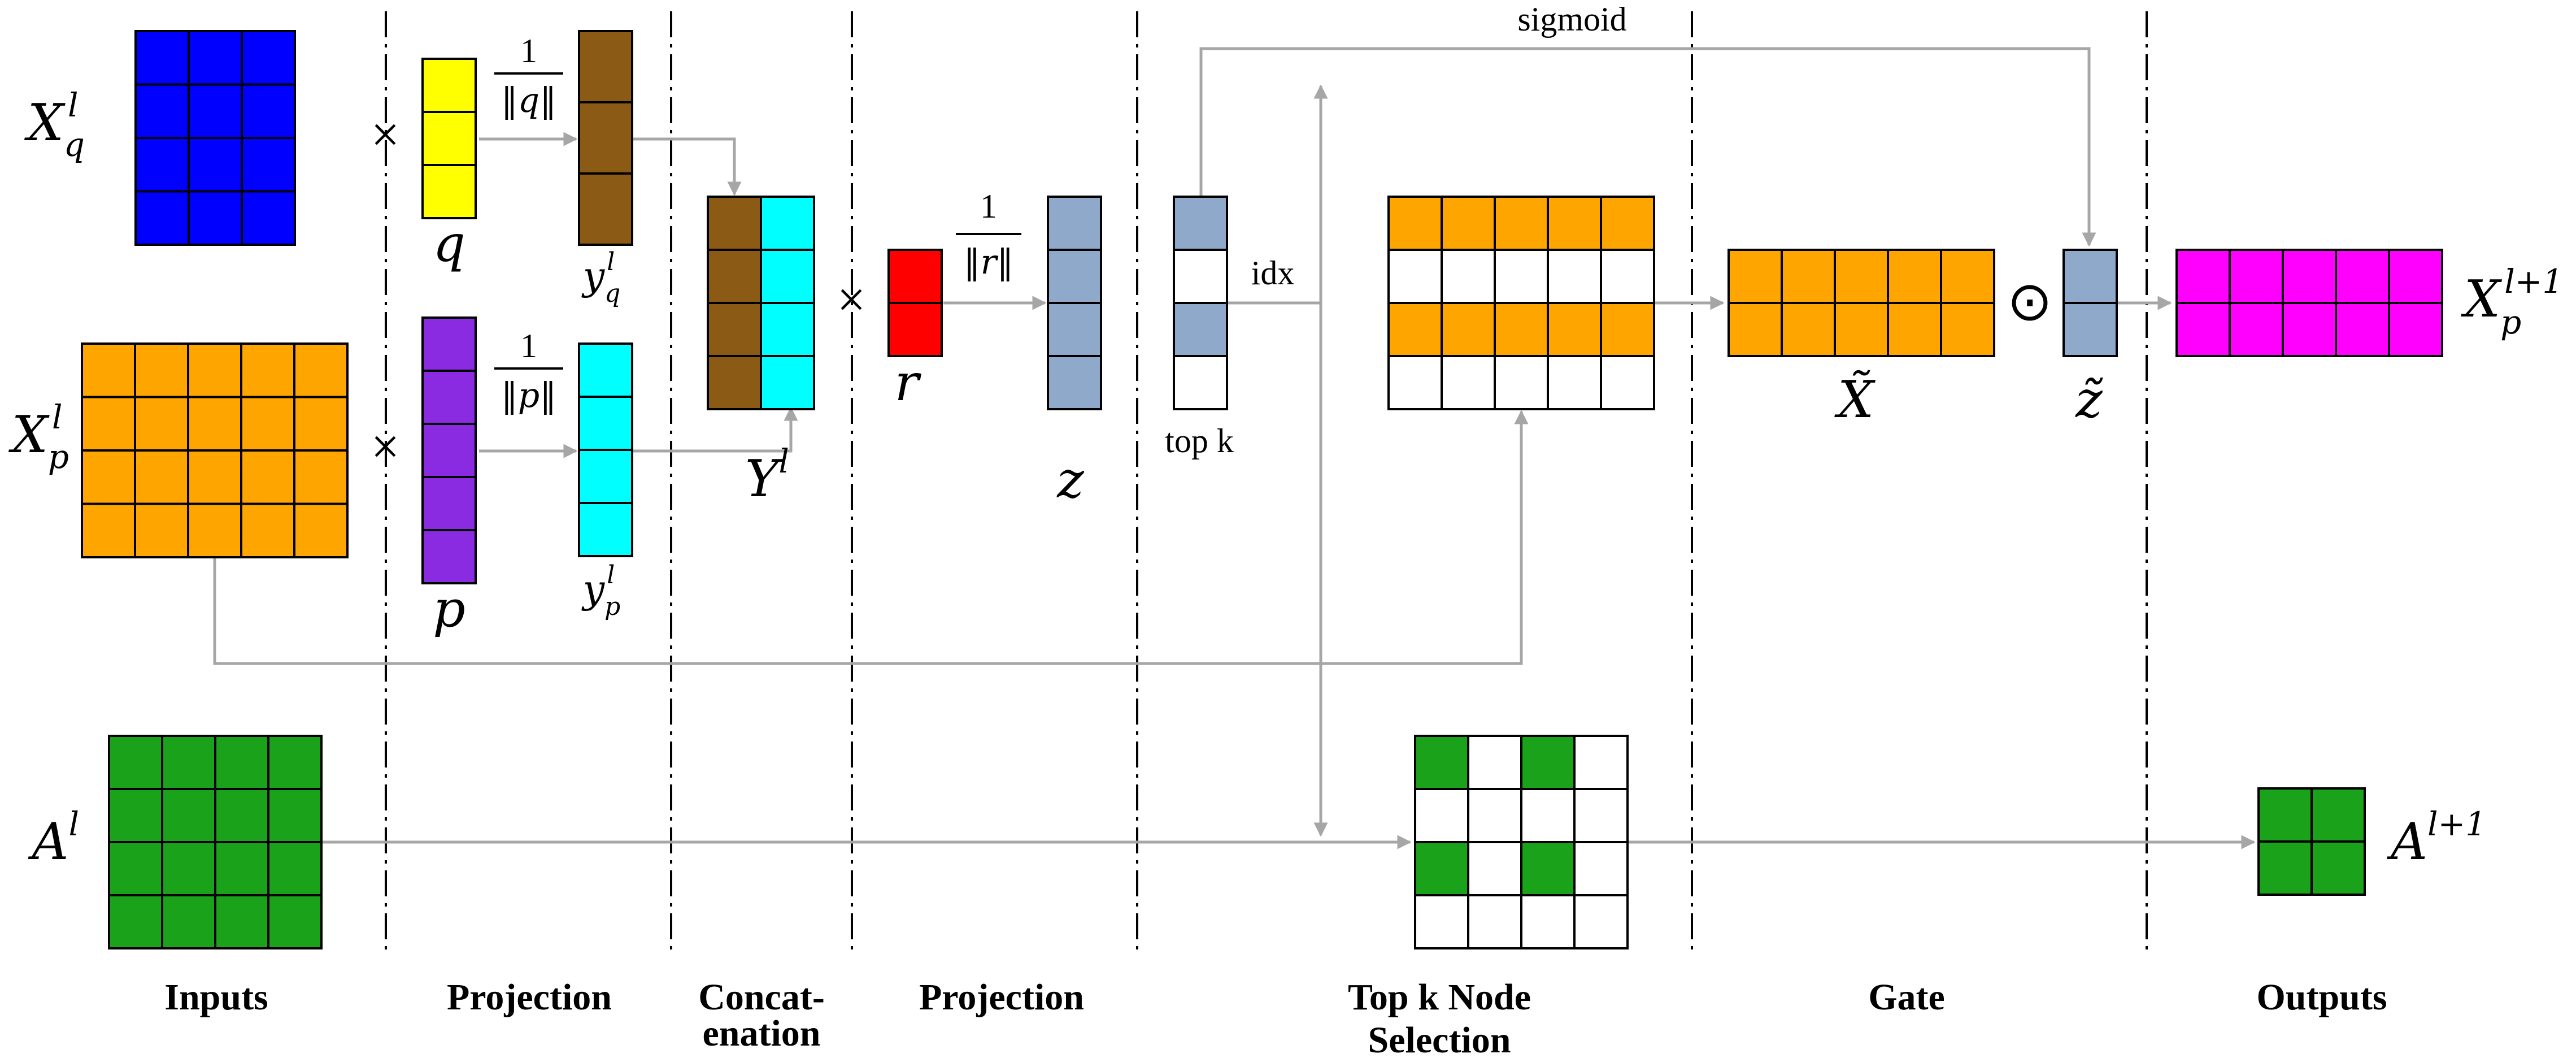 The image size is (2576, 1058). I want to click on stage-label-inputs: Inputs, so click(216, 997).